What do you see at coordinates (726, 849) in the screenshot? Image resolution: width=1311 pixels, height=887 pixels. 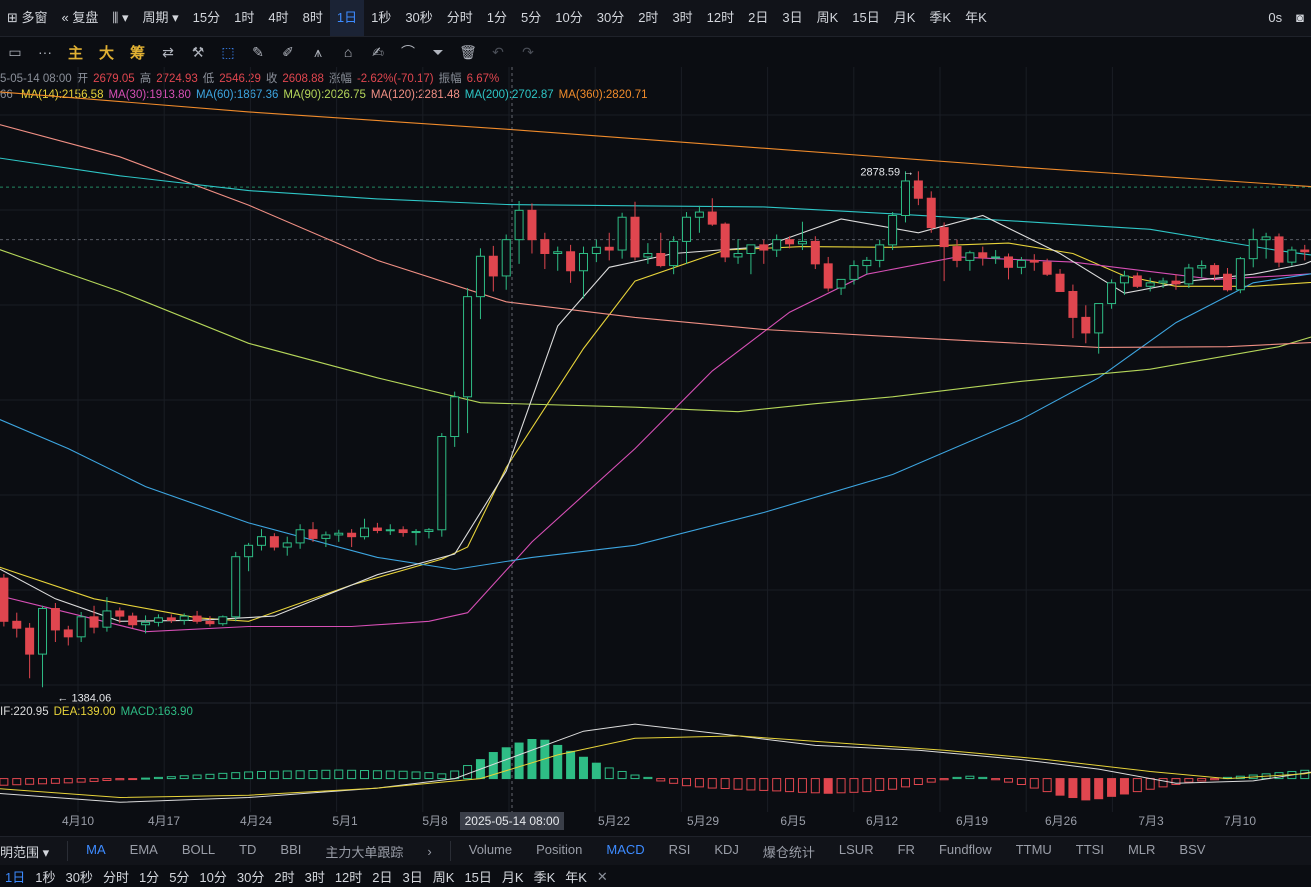 I see `sub-indicator-4: KDJ` at bounding box center [726, 849].